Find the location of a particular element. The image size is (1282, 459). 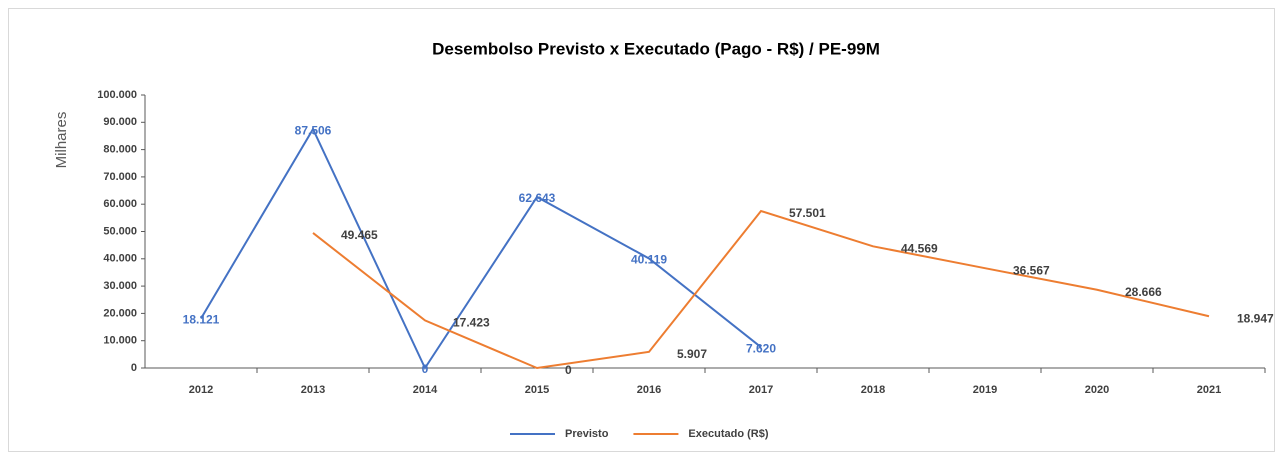

data-label: 57.501 is located at coordinates (807, 213).